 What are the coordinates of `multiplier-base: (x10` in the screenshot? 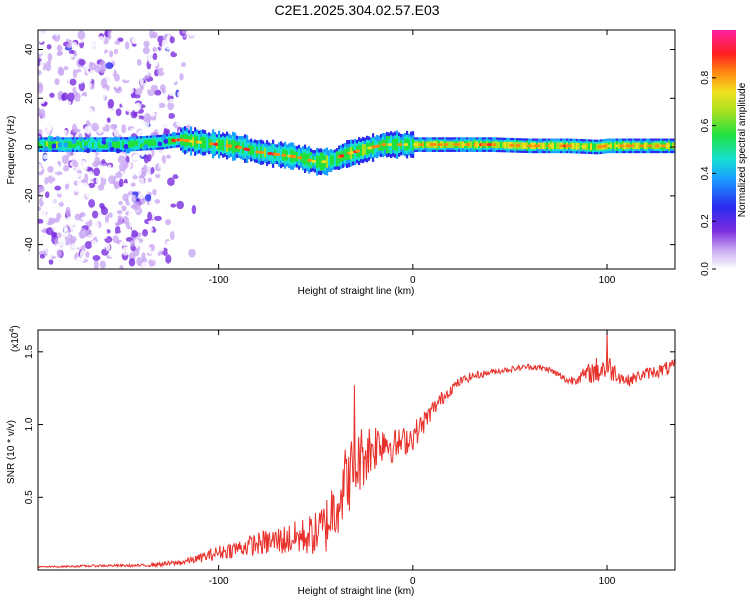 It's located at (15, 342).